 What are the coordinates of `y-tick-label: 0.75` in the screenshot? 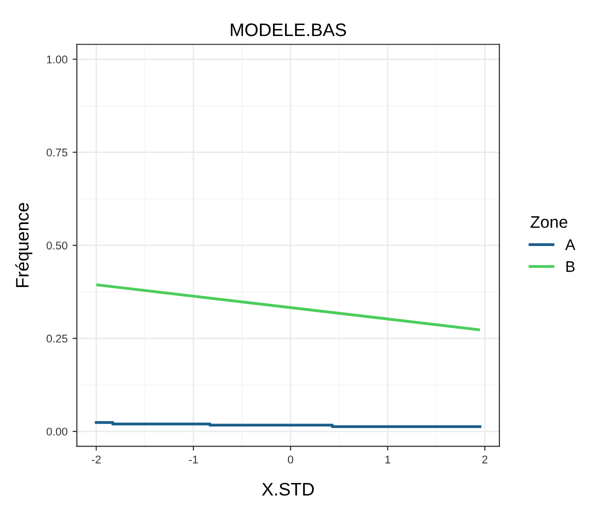 It's located at (57, 152).